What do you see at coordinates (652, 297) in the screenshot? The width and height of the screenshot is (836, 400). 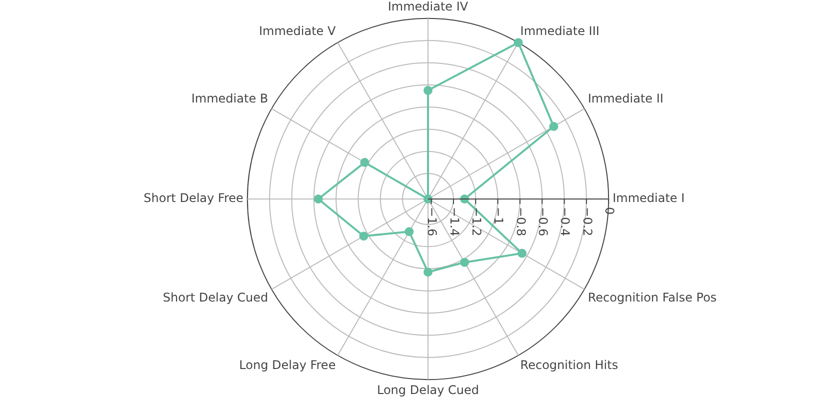 I see `spoke-label: Recognition False Pos` at bounding box center [652, 297].